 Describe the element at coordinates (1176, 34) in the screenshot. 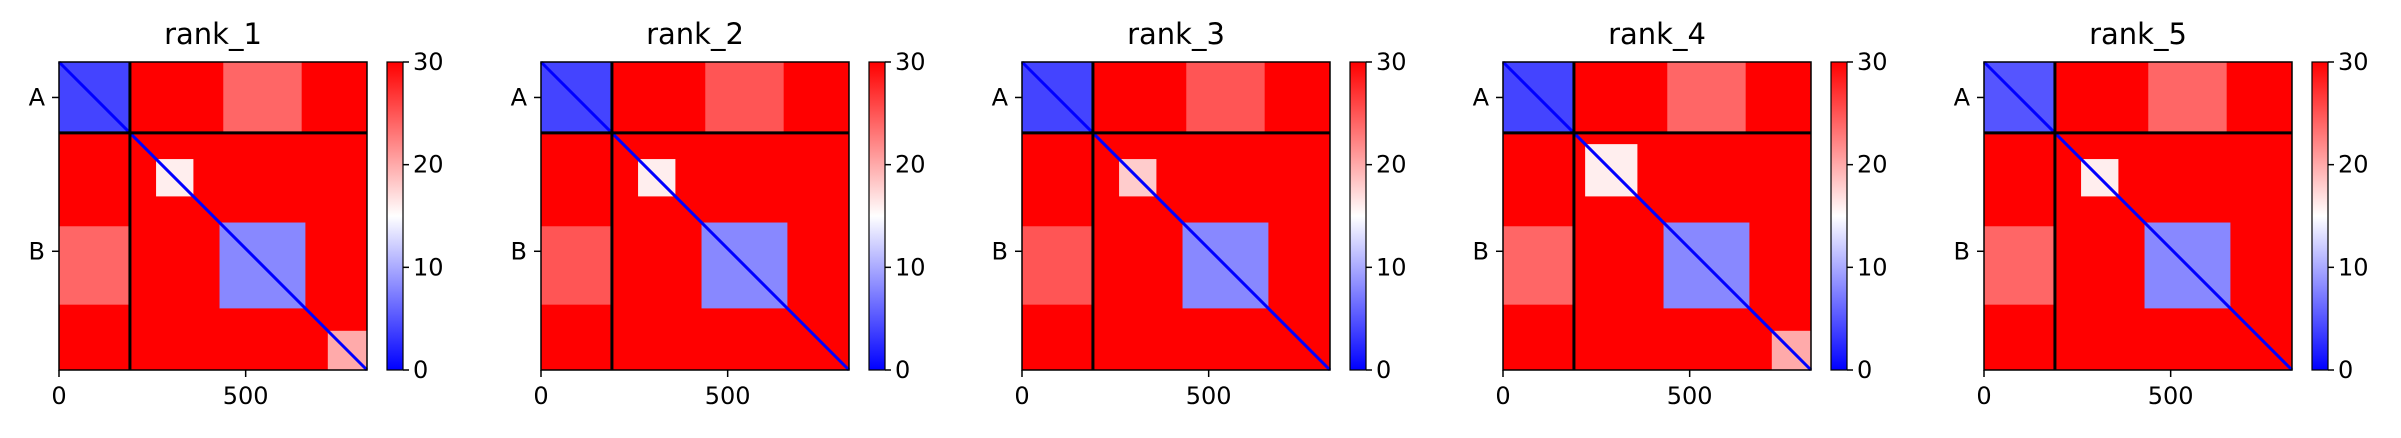

I see `panel-title: rank_3` at that location.